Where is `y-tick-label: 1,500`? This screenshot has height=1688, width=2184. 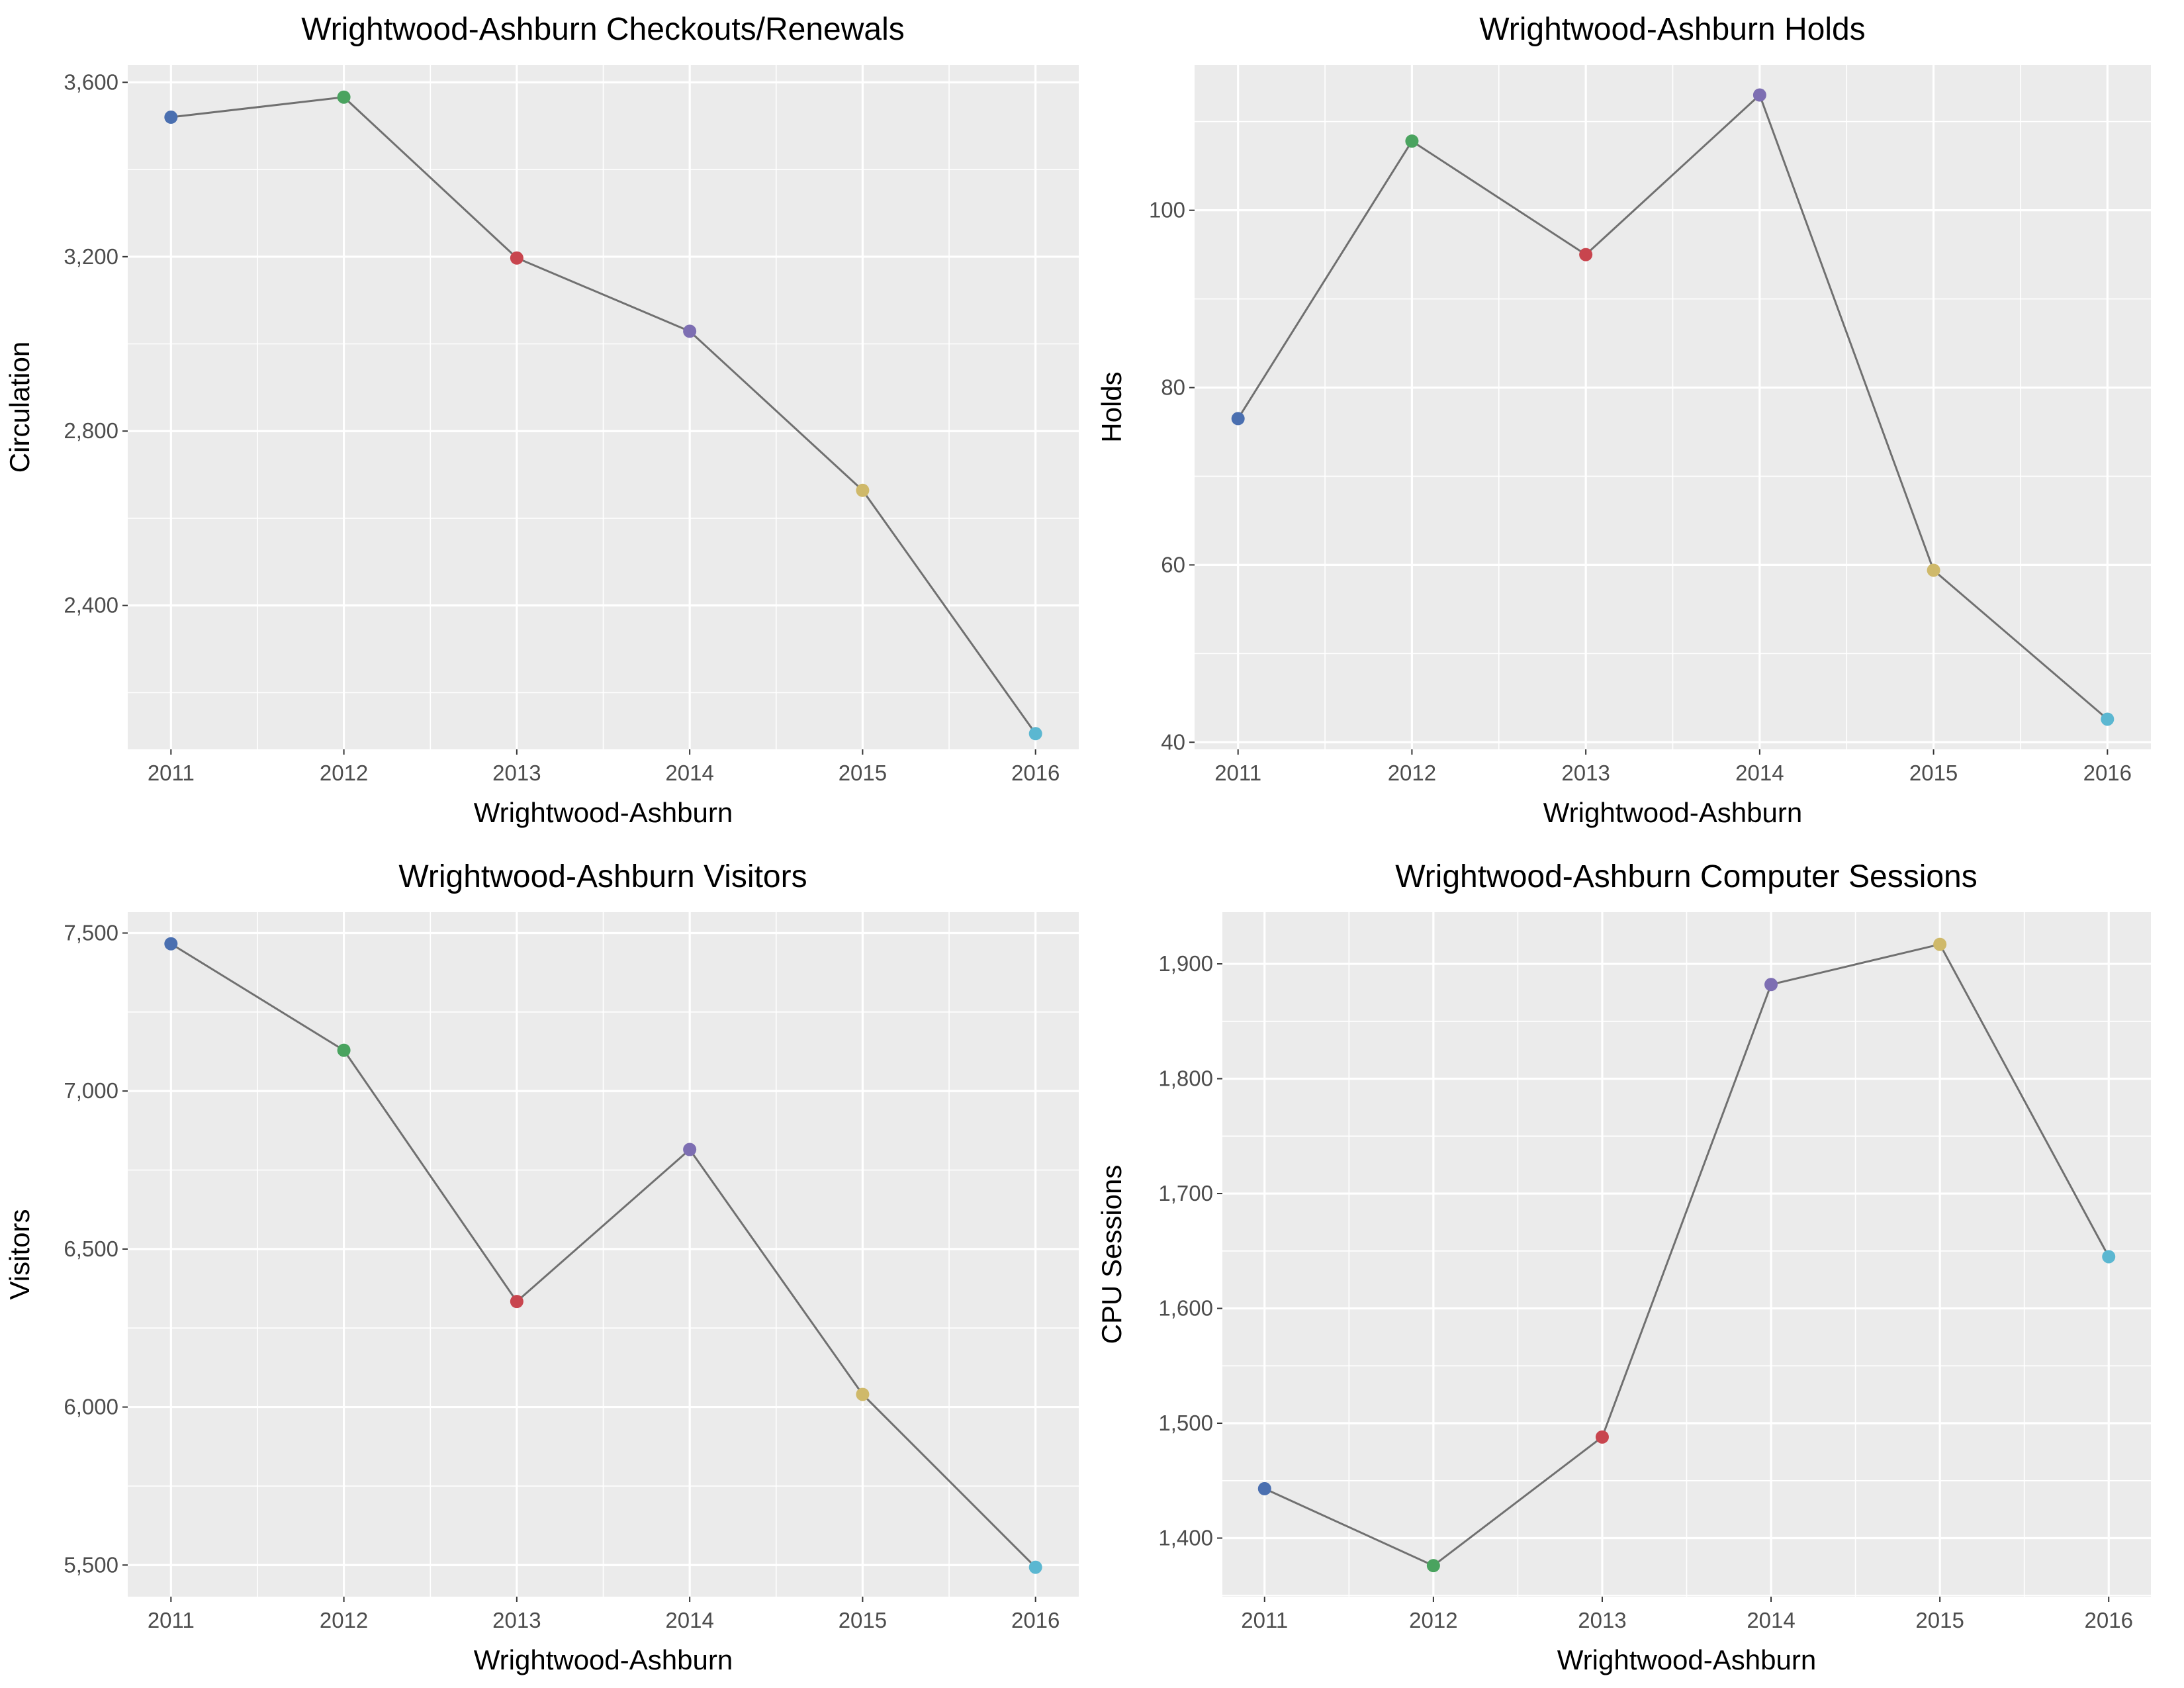 y-tick-label: 1,500 is located at coordinates (1185, 1423).